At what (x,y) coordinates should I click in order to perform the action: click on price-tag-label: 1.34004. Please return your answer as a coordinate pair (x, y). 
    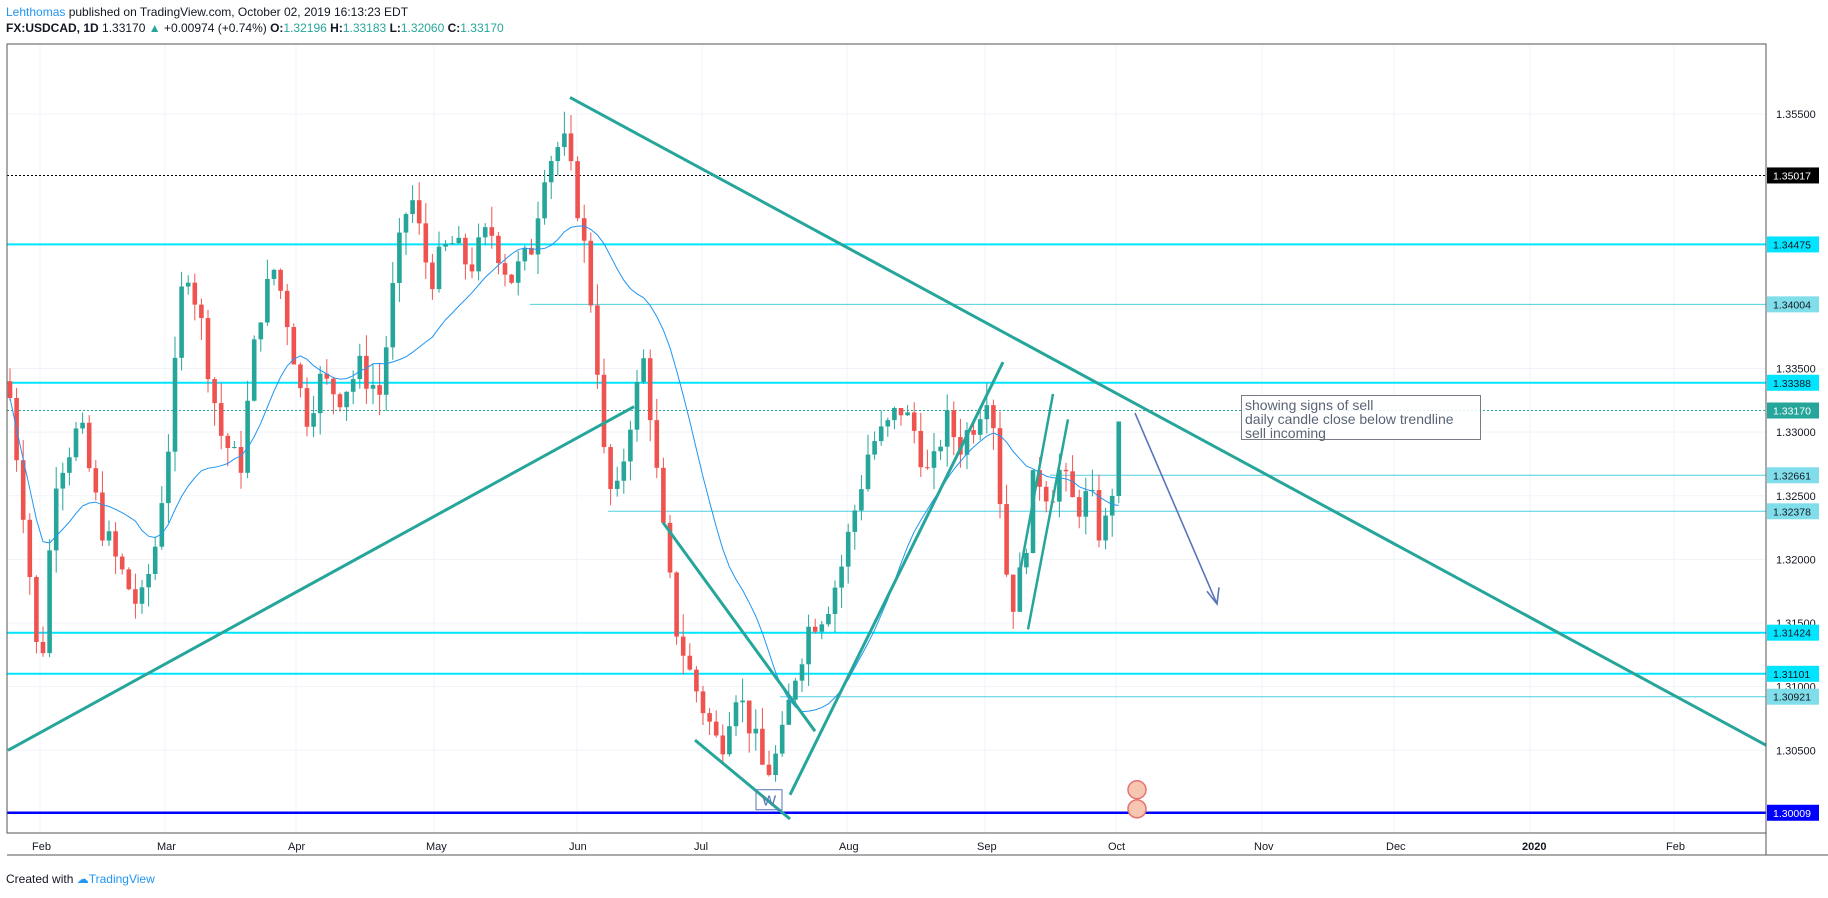
    Looking at the image, I should click on (1792, 305).